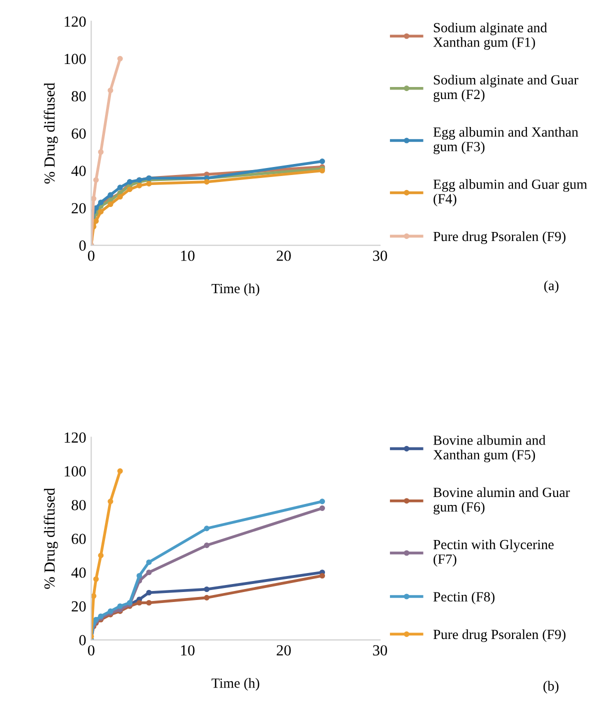 The height and width of the screenshot is (711, 608). What do you see at coordinates (506, 88) in the screenshot?
I see `legend-label: Sodium alginate and Guar gum (F2)` at bounding box center [506, 88].